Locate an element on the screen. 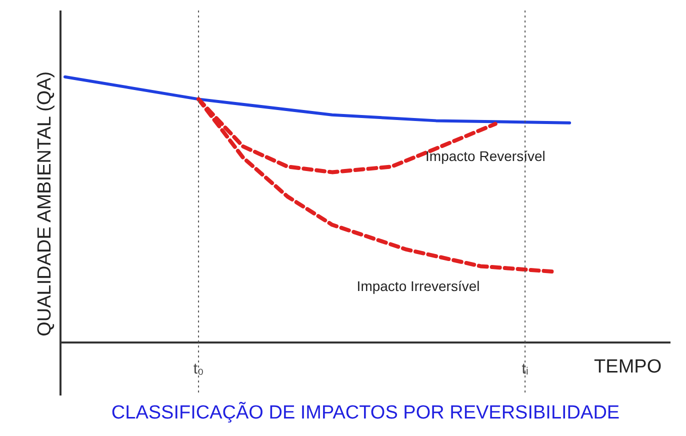  series-label: Impacto Reversível is located at coordinates (486, 156).